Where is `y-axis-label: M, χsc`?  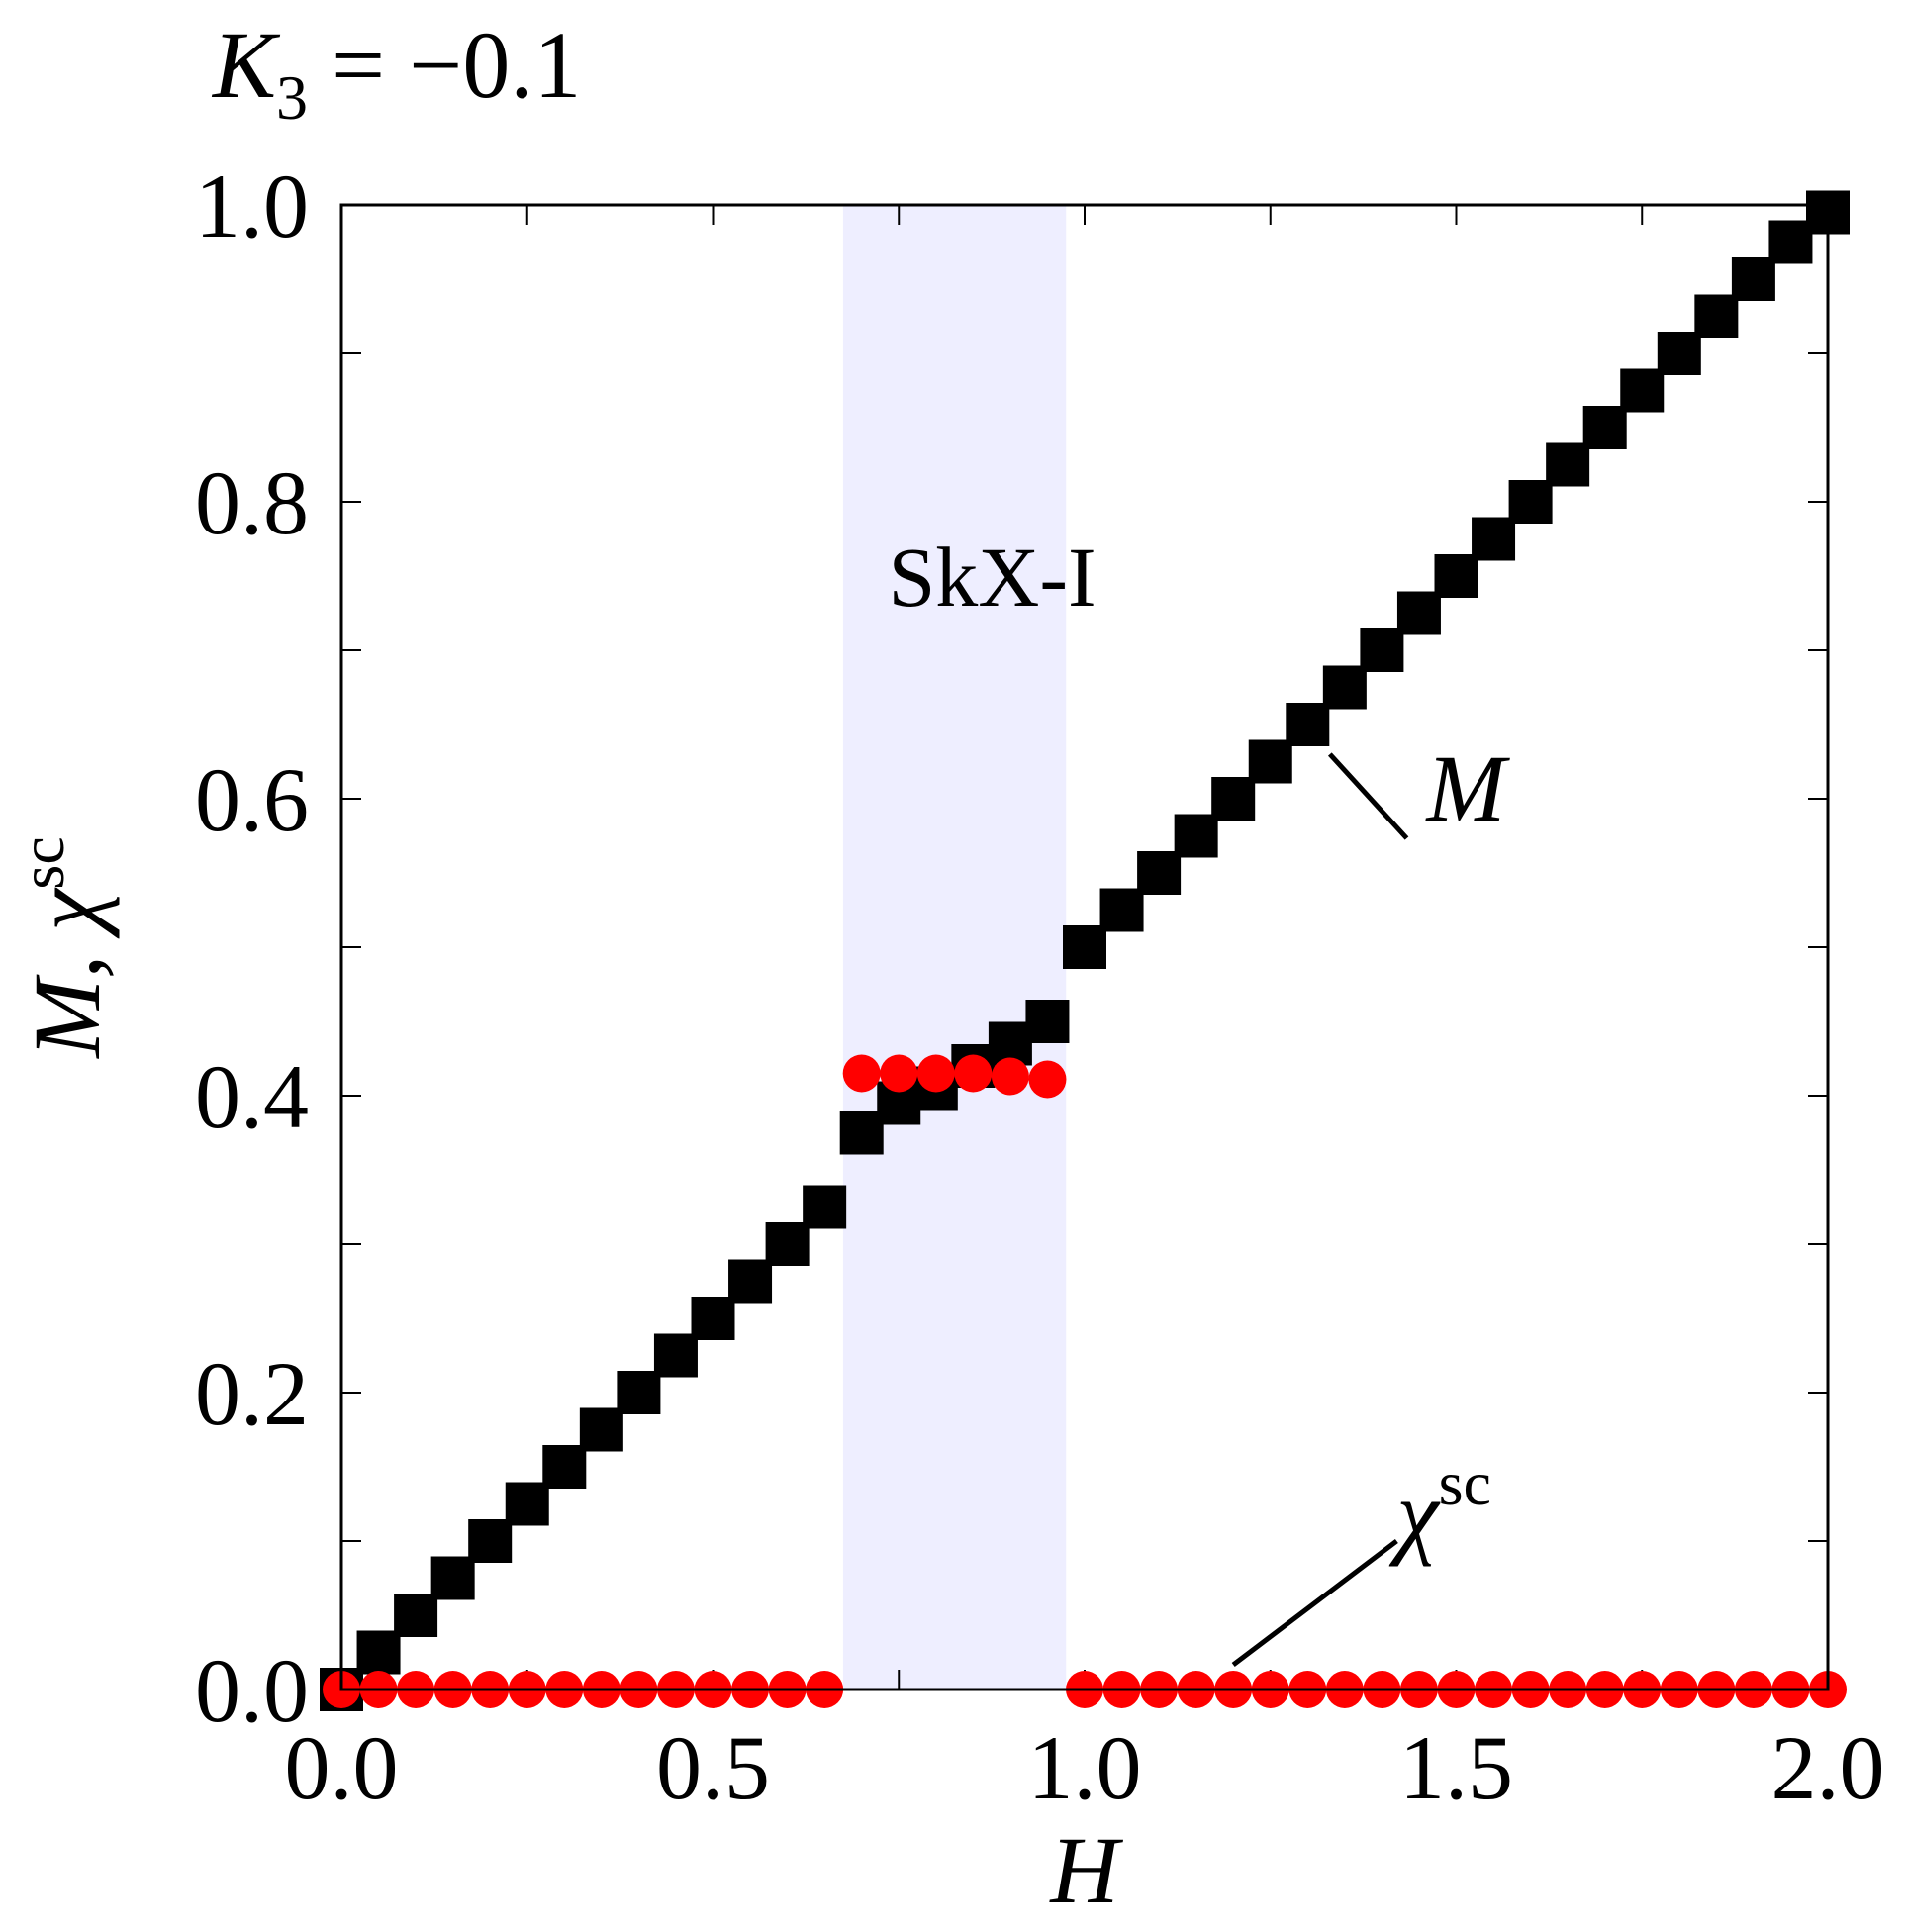 y-axis-label: M, χsc is located at coordinates (63, 948).